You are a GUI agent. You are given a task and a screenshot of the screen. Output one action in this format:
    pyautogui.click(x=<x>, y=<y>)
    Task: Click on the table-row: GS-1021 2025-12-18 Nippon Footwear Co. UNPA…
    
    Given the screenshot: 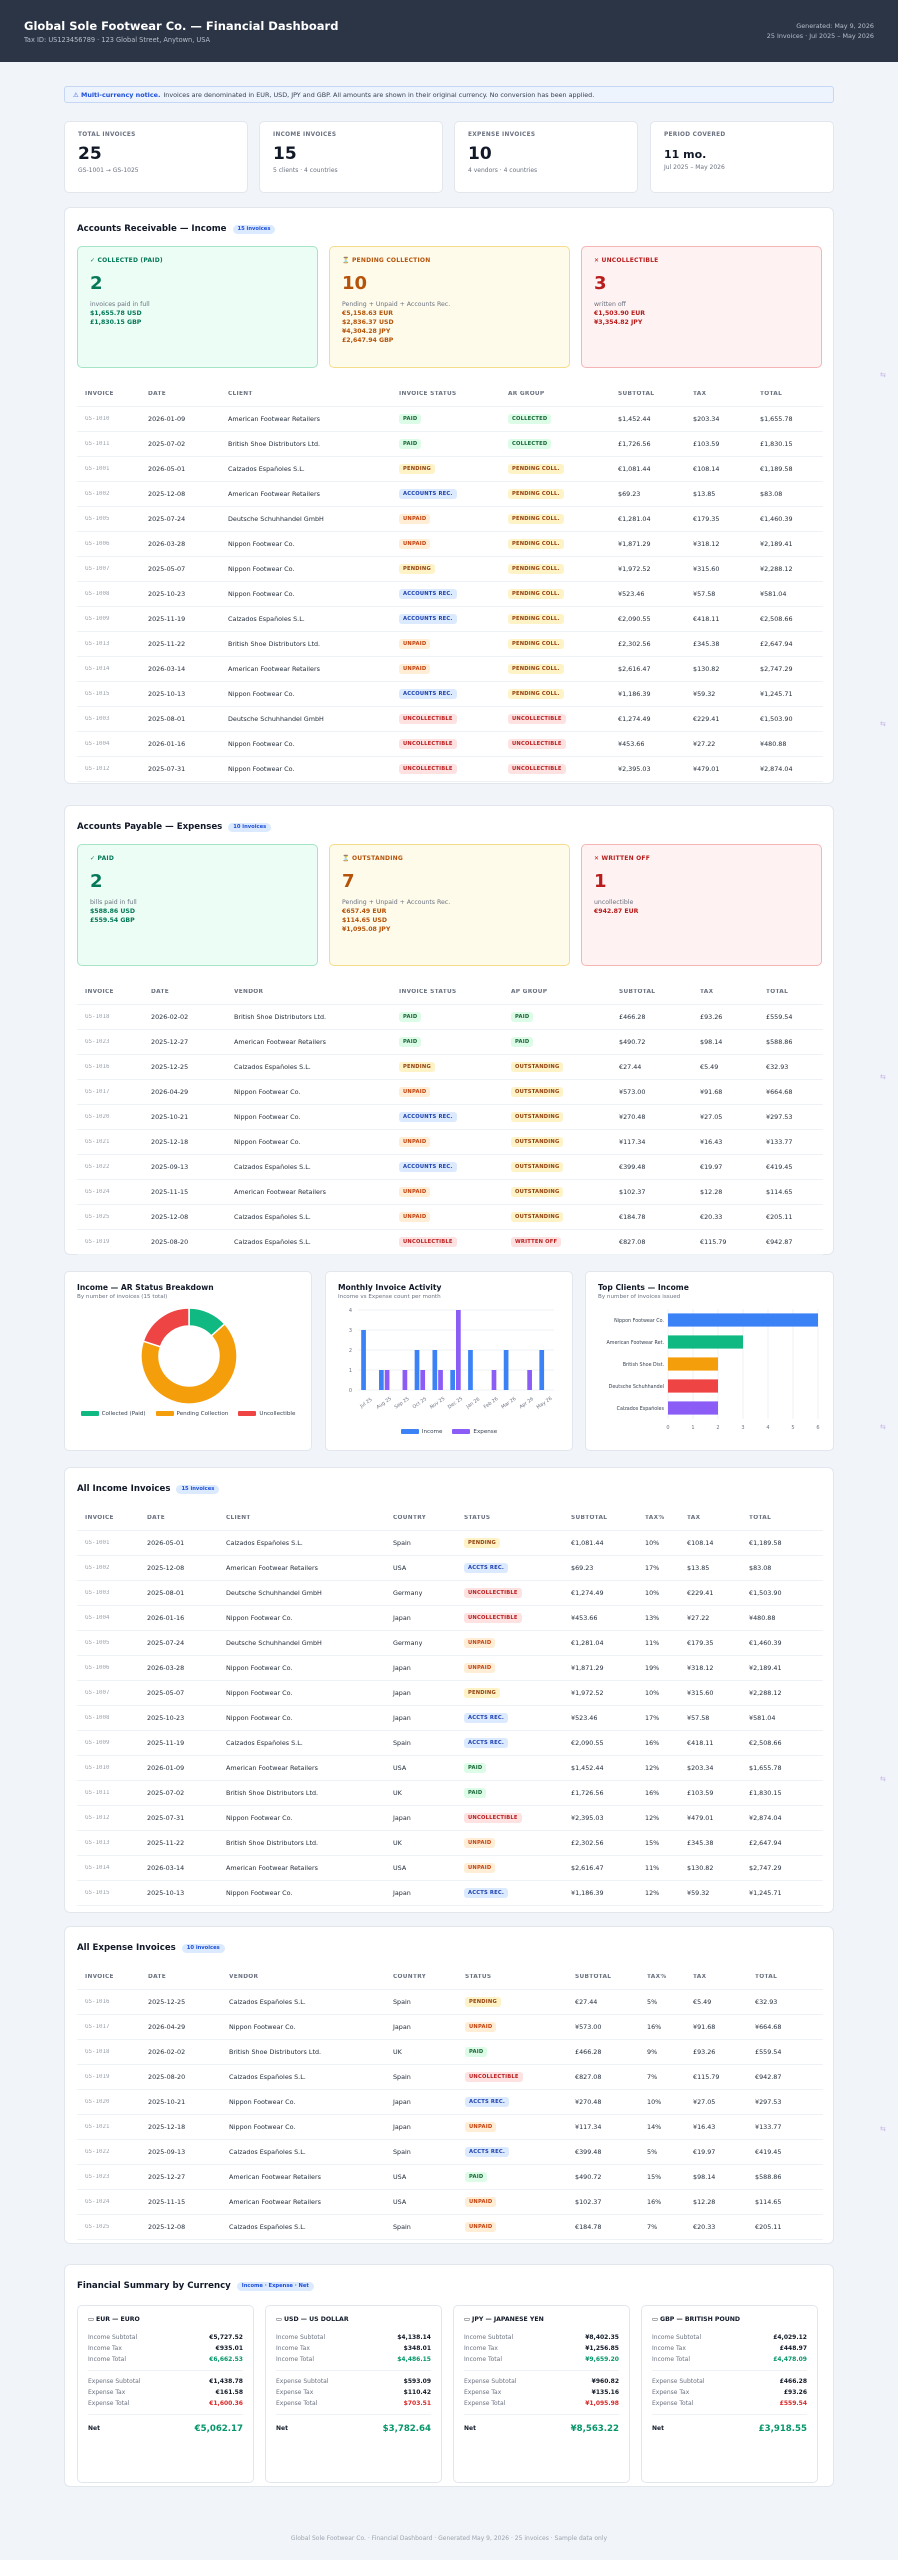 What is the action you would take?
    pyautogui.click(x=450, y=1142)
    